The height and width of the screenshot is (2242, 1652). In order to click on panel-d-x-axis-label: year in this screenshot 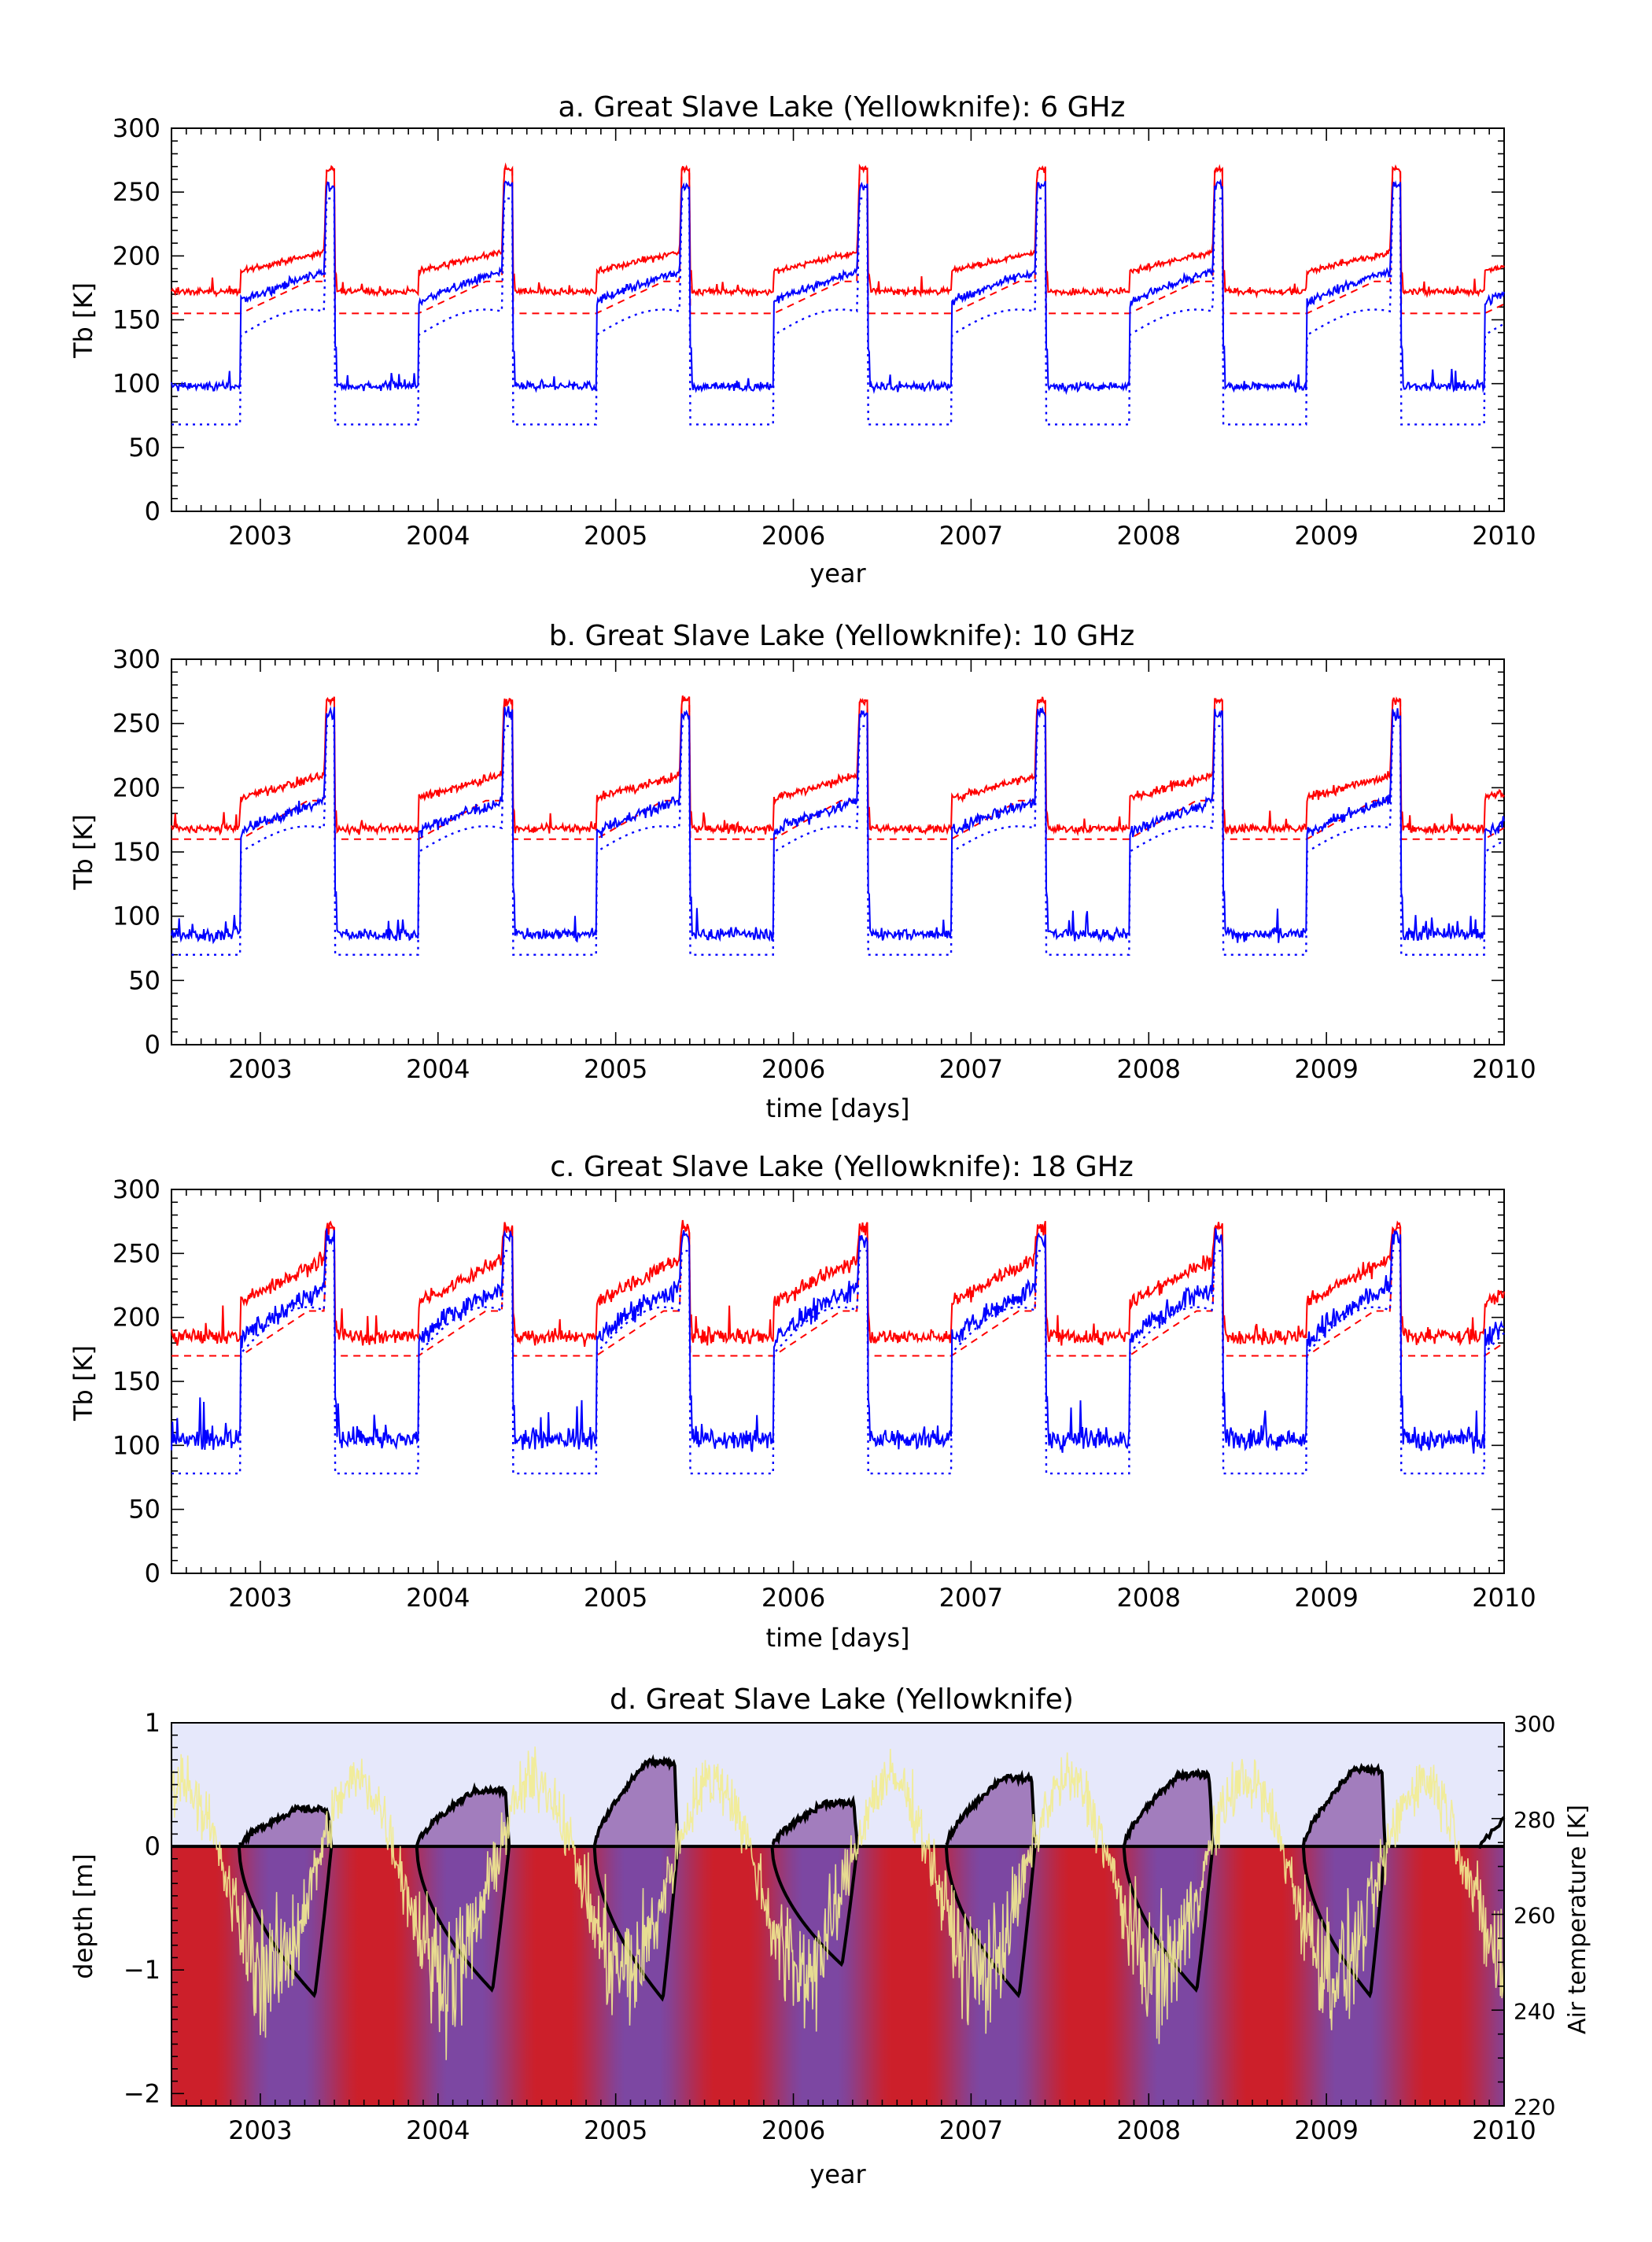, I will do `click(837, 2174)`.